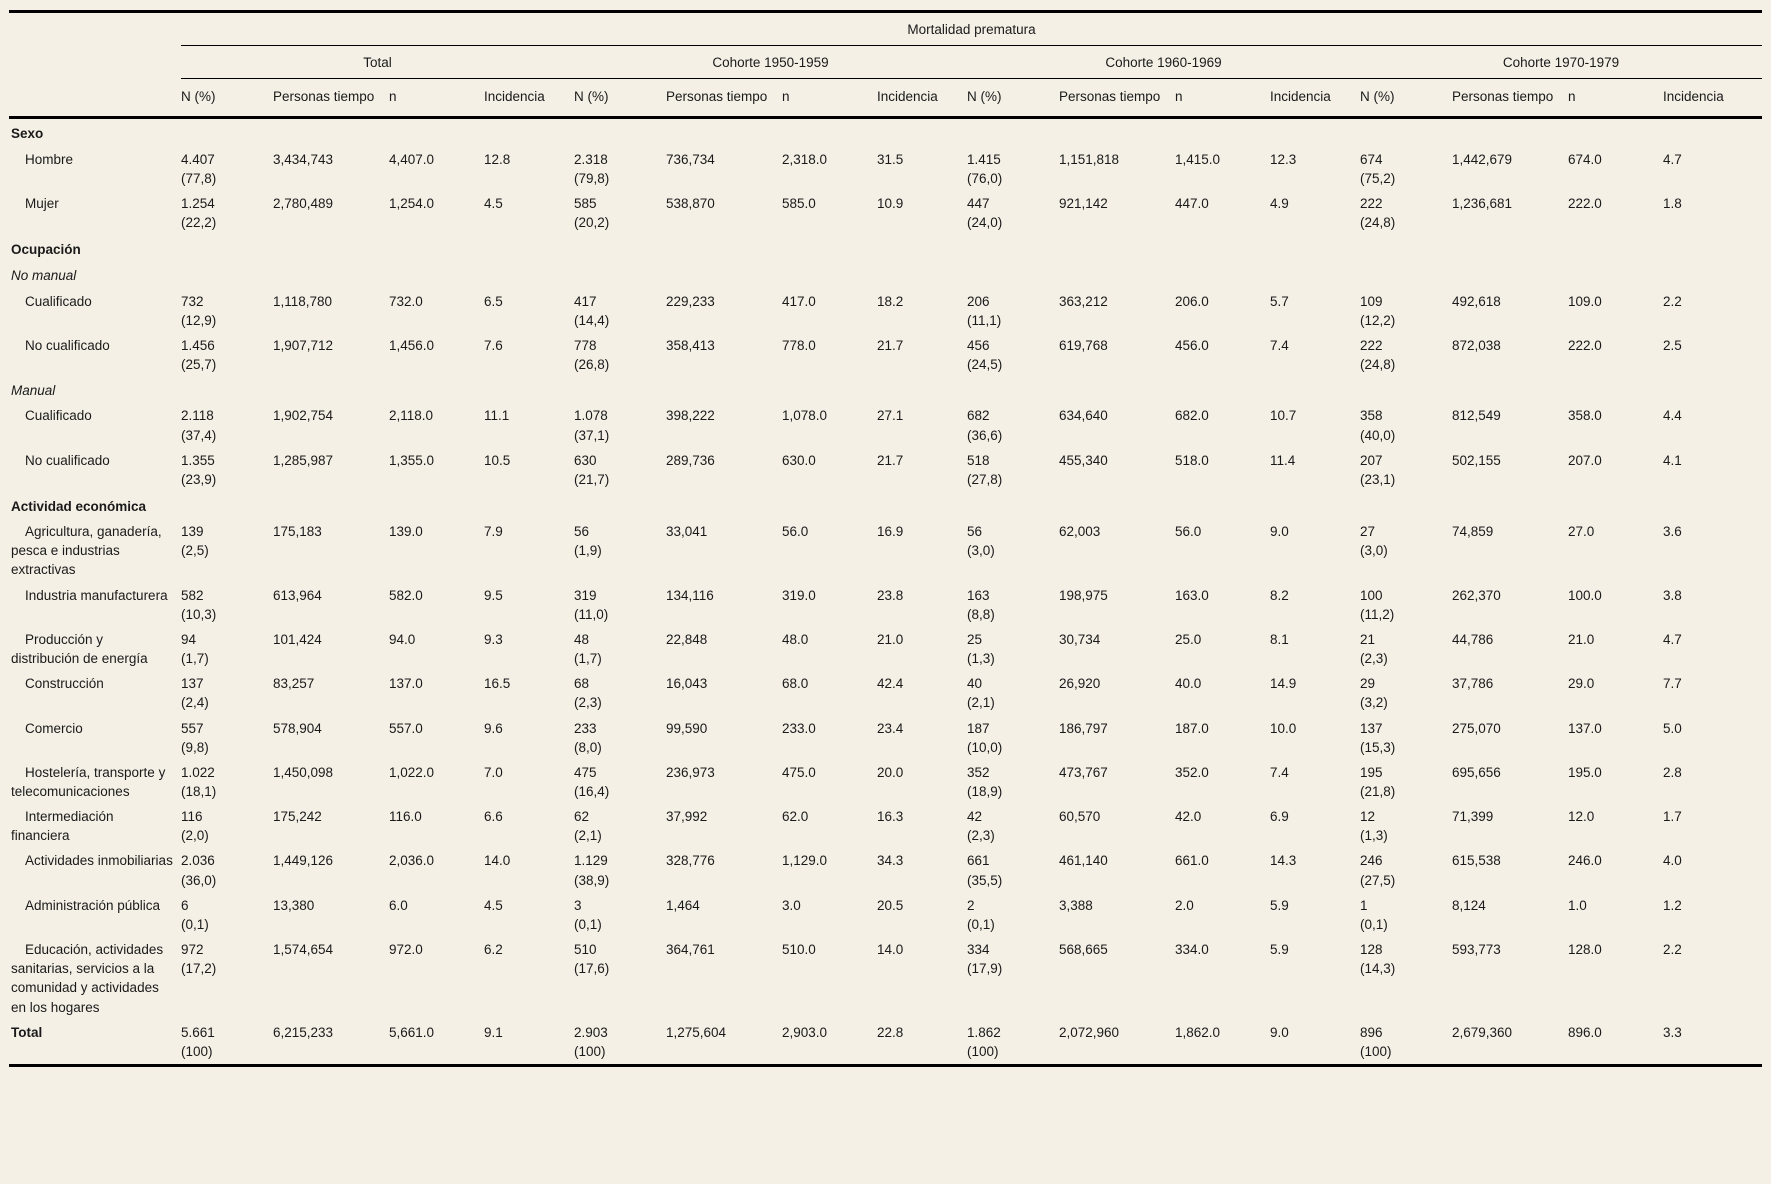 This screenshot has width=1771, height=1184. What do you see at coordinates (67, 460) in the screenshot?
I see `row-label: No cualificado` at bounding box center [67, 460].